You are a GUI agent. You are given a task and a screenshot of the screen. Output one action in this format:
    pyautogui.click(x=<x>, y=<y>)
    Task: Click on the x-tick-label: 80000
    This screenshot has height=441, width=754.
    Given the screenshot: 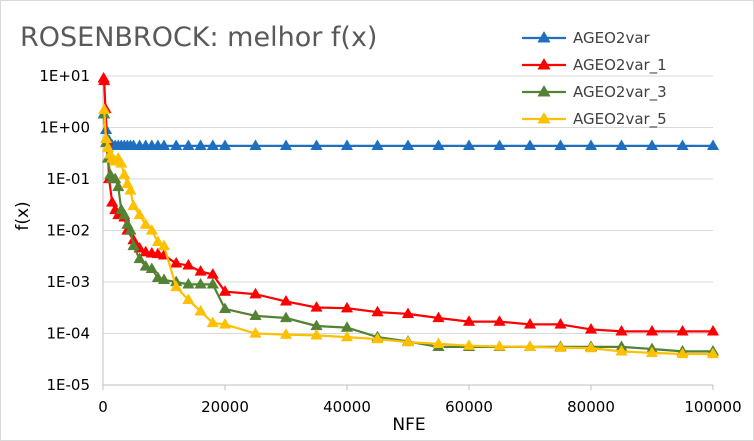 What is the action you would take?
    pyautogui.click(x=591, y=407)
    